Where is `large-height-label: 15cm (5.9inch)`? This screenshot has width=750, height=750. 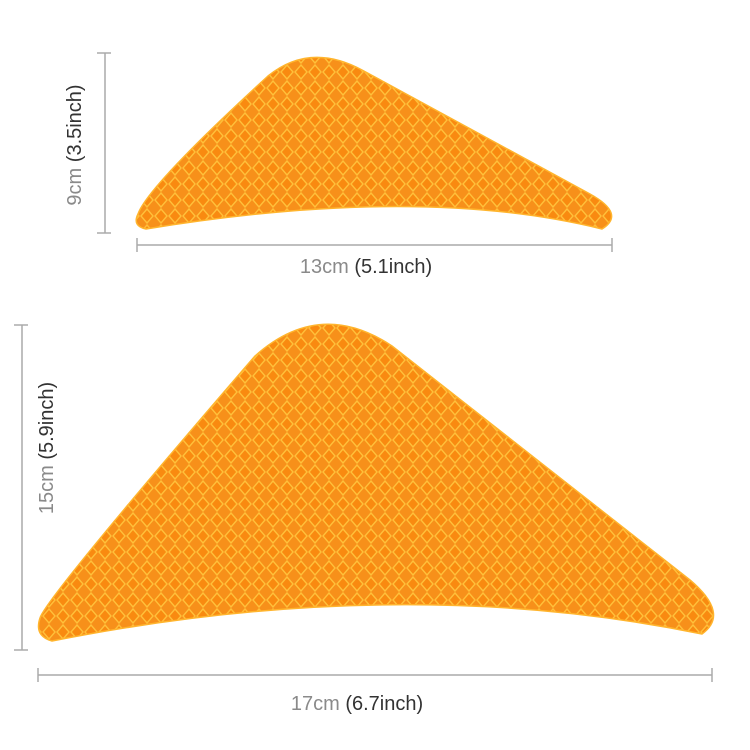 large-height-label: 15cm (5.9inch) is located at coordinates (47, 448).